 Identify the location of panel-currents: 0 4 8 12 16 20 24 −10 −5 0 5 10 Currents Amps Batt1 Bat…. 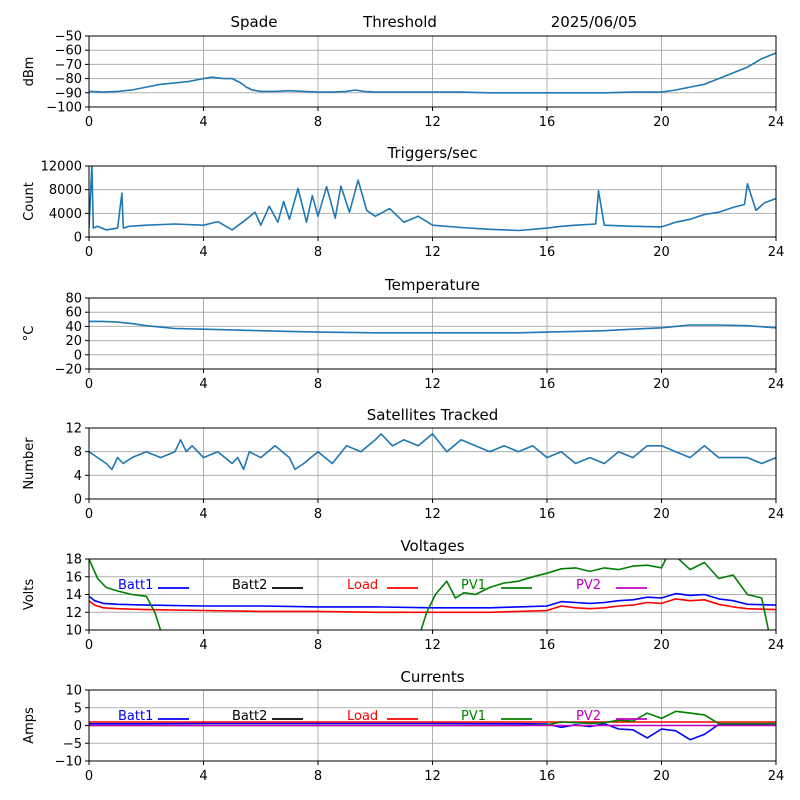
(403, 726).